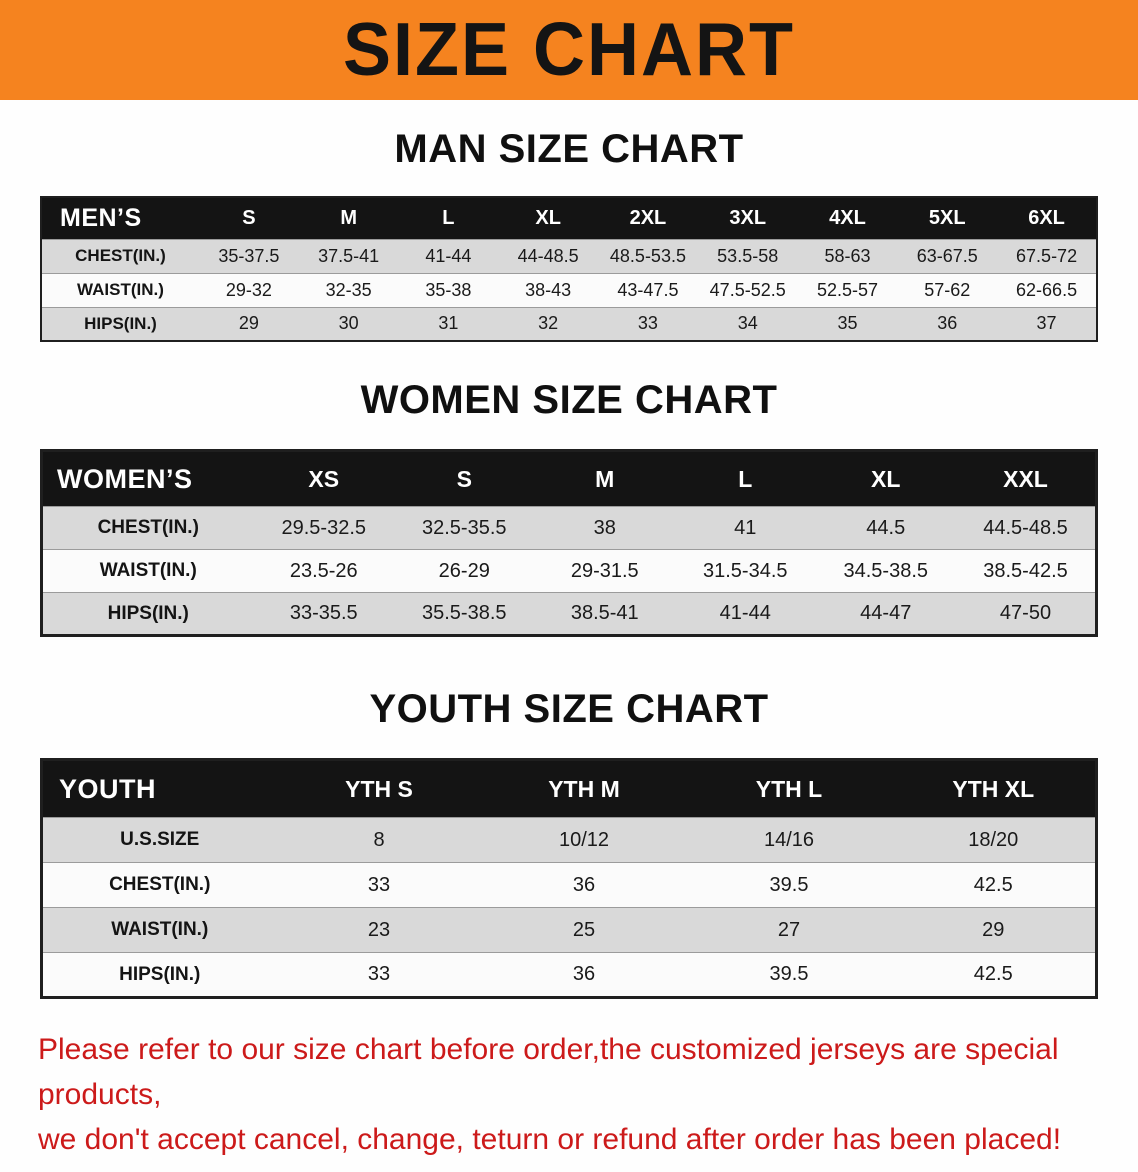 Image resolution: width=1138 pixels, height=1172 pixels. Describe the element at coordinates (1025, 613) in the screenshot. I see `size-value: 47-50` at that location.